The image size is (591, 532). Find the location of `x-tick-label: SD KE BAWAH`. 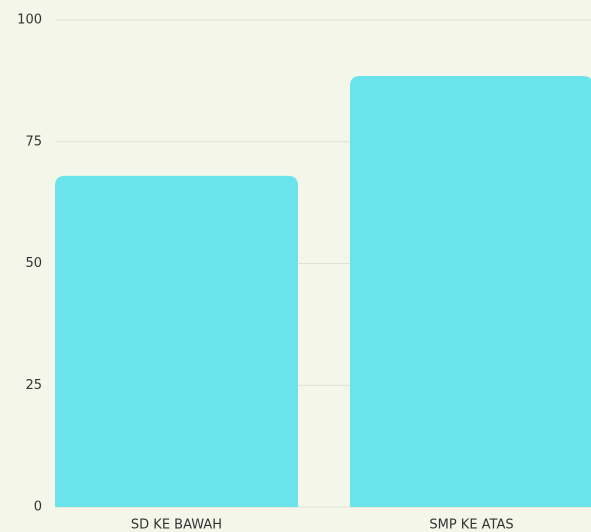

x-tick-label: SD KE BAWAH is located at coordinates (176, 525).